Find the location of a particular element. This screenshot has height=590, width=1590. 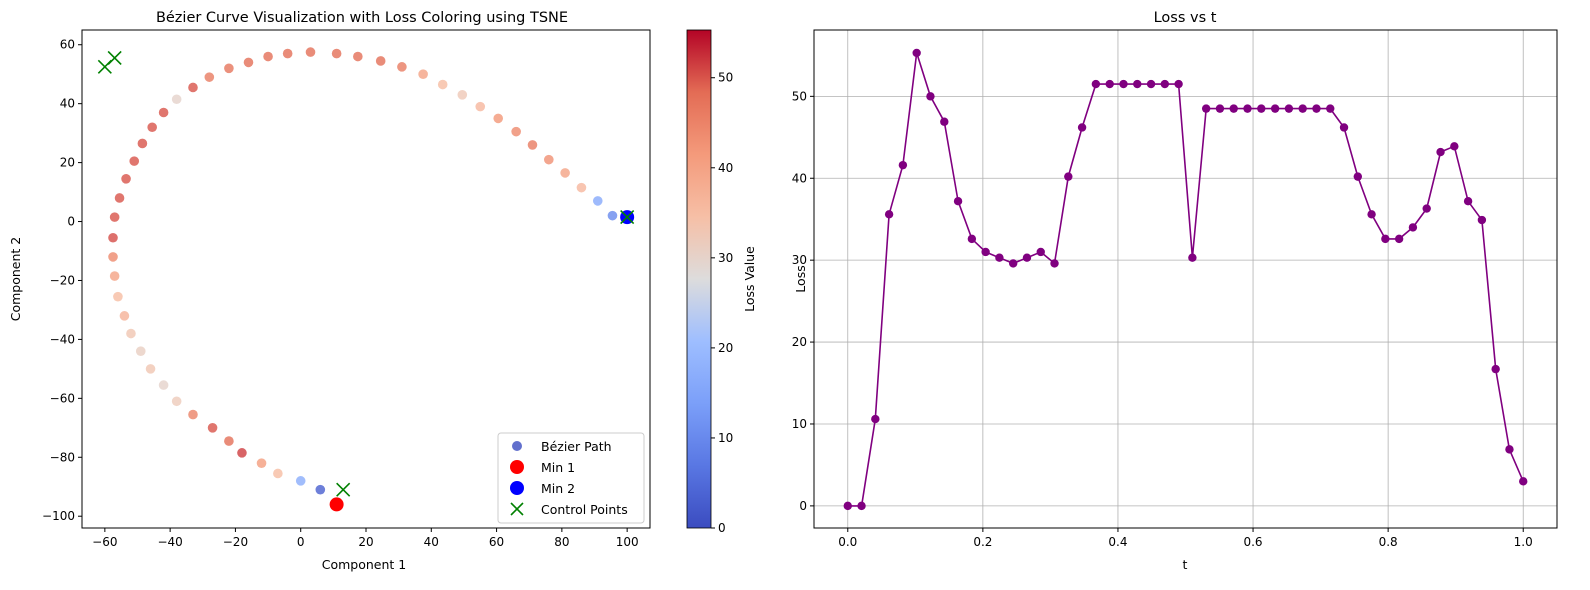

line-x-axis-label: t is located at coordinates (1185, 564).